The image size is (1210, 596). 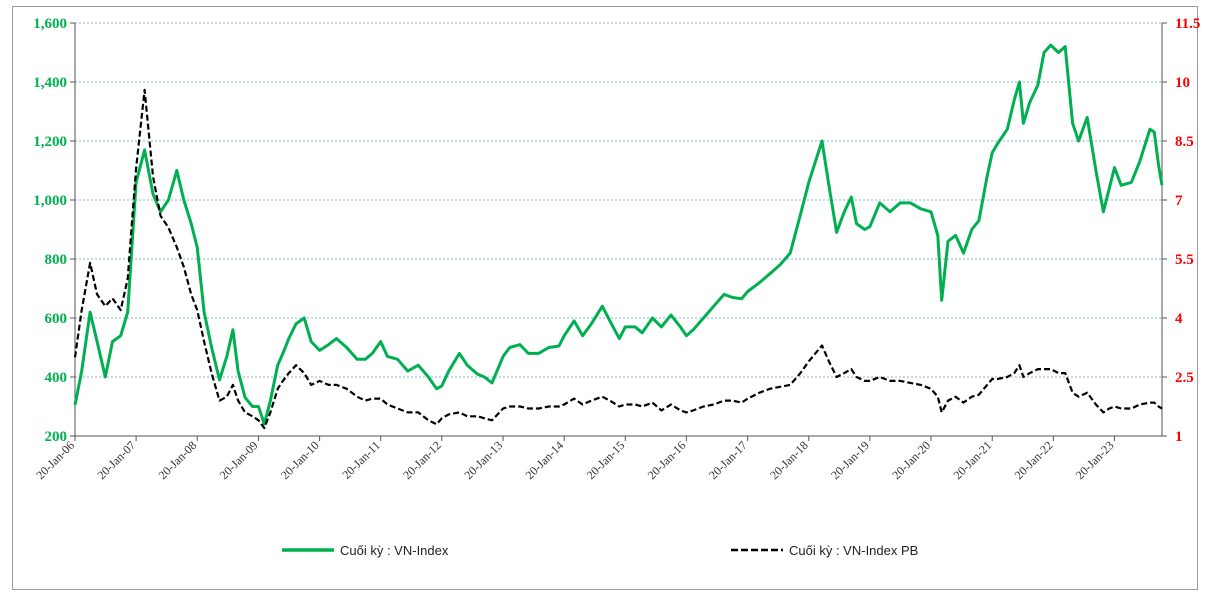 I want to click on x-tick-label: 20-Jan-23, so click(x=1095, y=460).